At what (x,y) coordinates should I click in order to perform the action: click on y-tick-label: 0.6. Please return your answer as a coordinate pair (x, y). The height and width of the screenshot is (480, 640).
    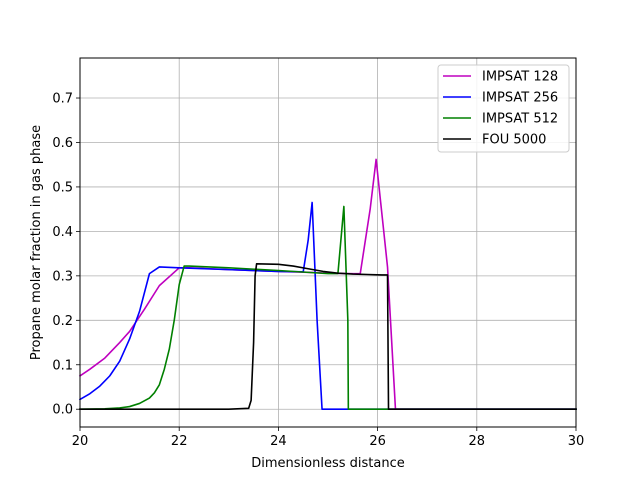
    Looking at the image, I should click on (62, 143).